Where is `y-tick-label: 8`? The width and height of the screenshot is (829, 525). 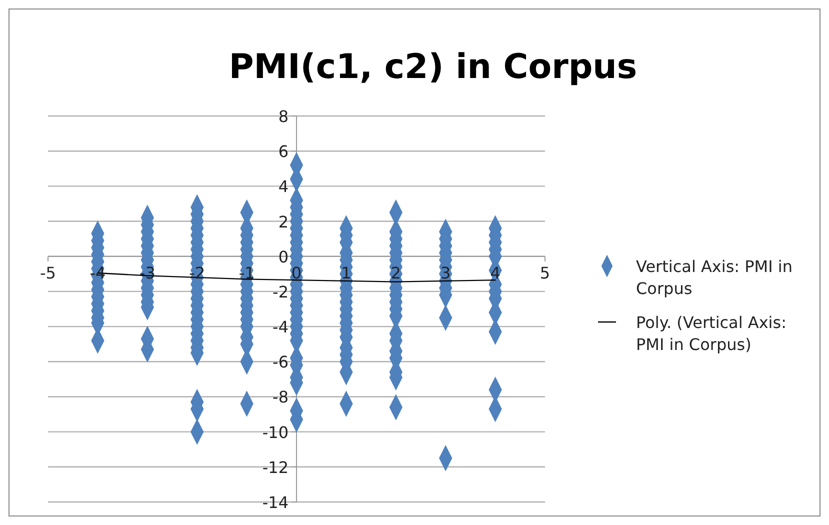 y-tick-label: 8 is located at coordinates (283, 116).